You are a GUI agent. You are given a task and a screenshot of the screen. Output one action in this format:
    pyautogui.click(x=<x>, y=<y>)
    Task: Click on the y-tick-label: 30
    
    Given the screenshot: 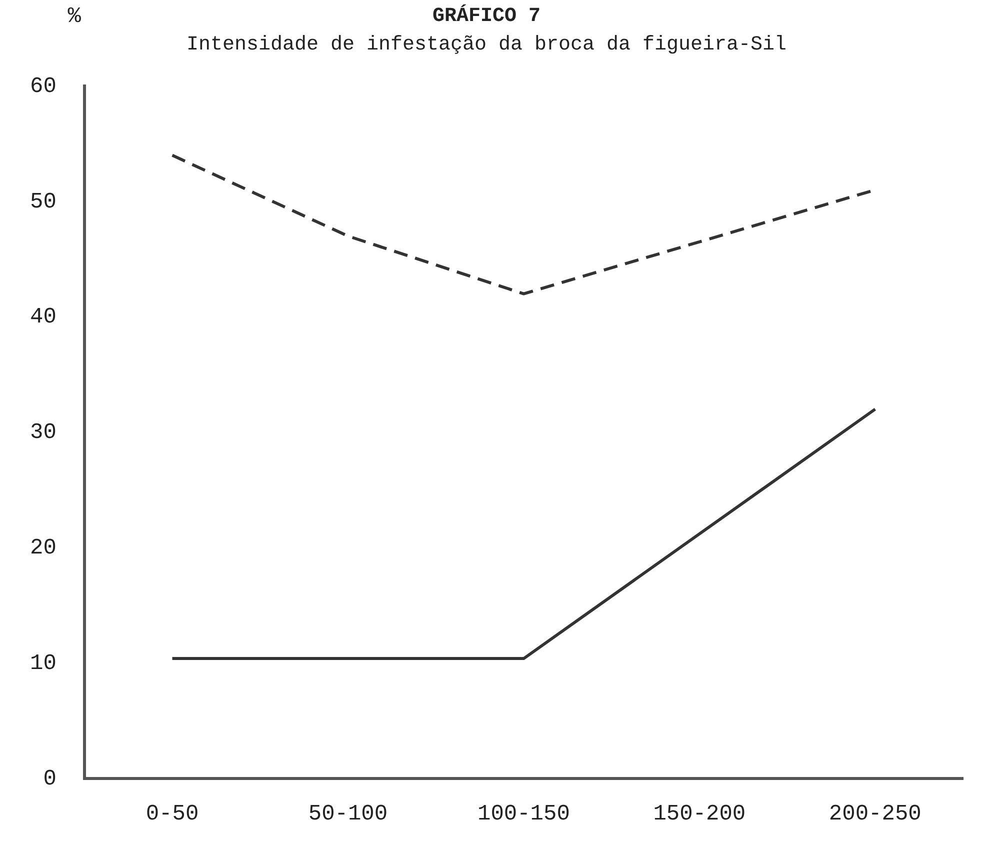 What is the action you would take?
    pyautogui.click(x=43, y=433)
    